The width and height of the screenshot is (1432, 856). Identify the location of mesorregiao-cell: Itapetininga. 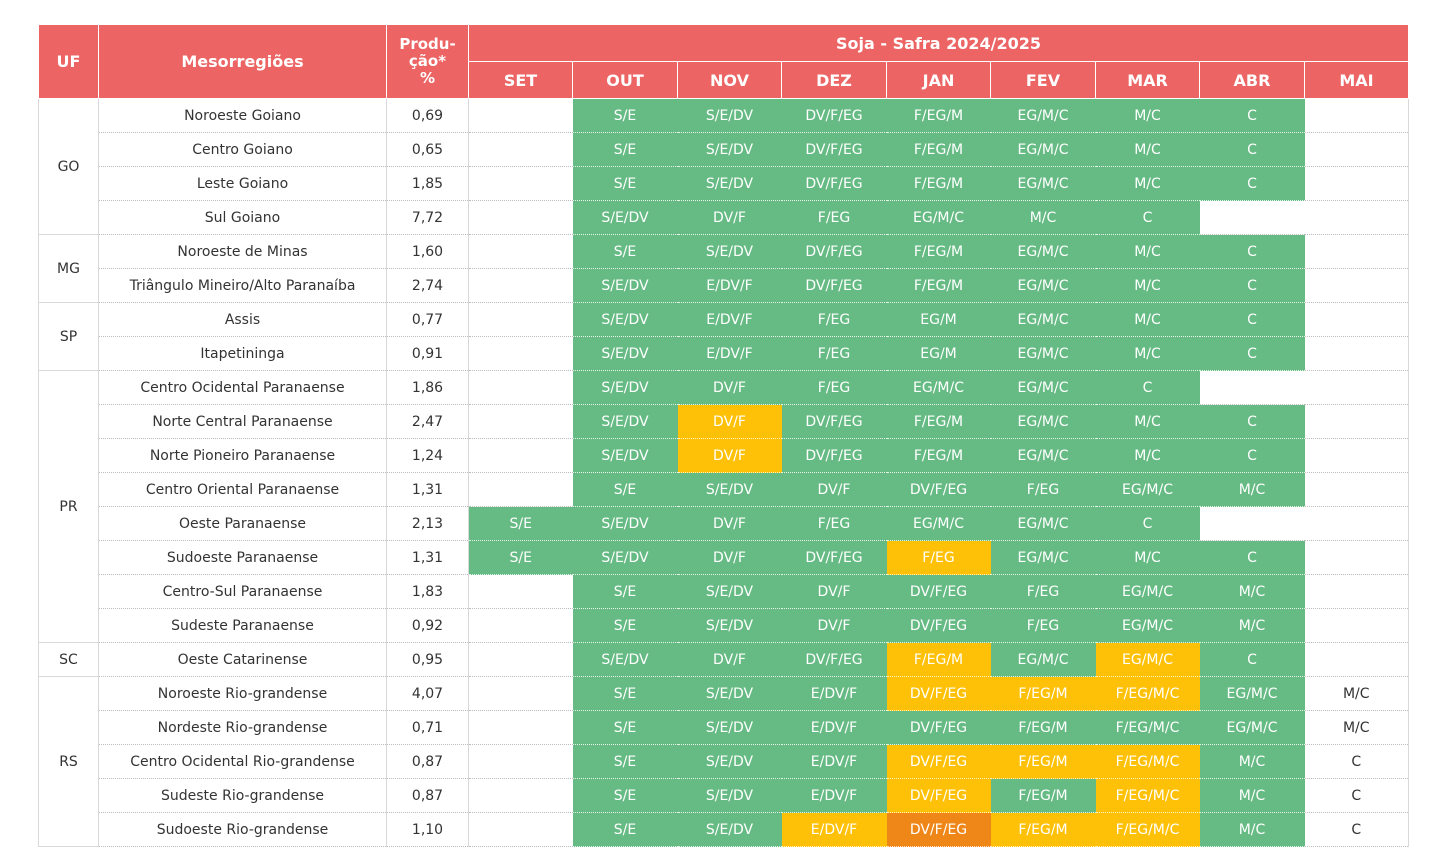
(242, 353).